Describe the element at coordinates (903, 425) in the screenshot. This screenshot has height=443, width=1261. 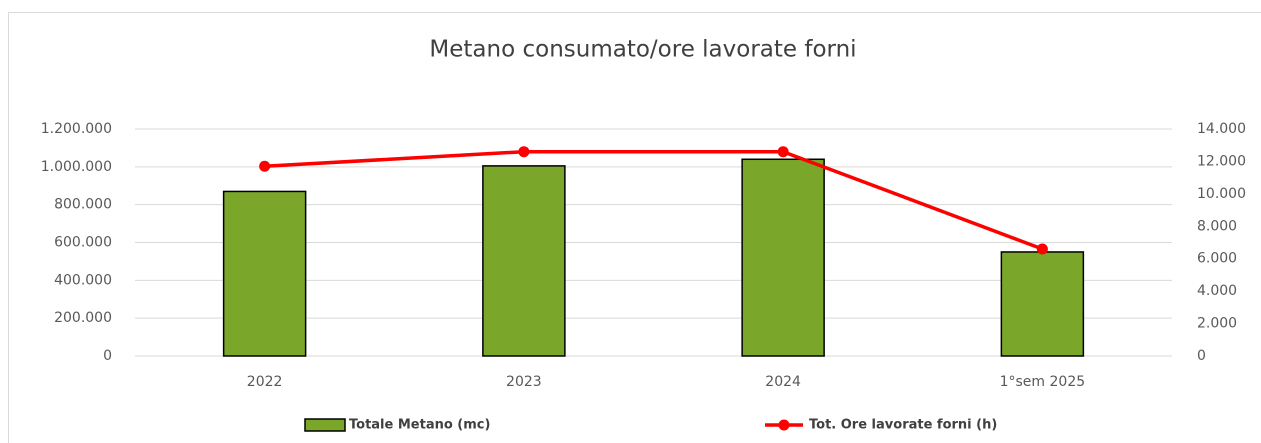
I see `legend-label: Tot. Ore lavorate forni (h)` at that location.